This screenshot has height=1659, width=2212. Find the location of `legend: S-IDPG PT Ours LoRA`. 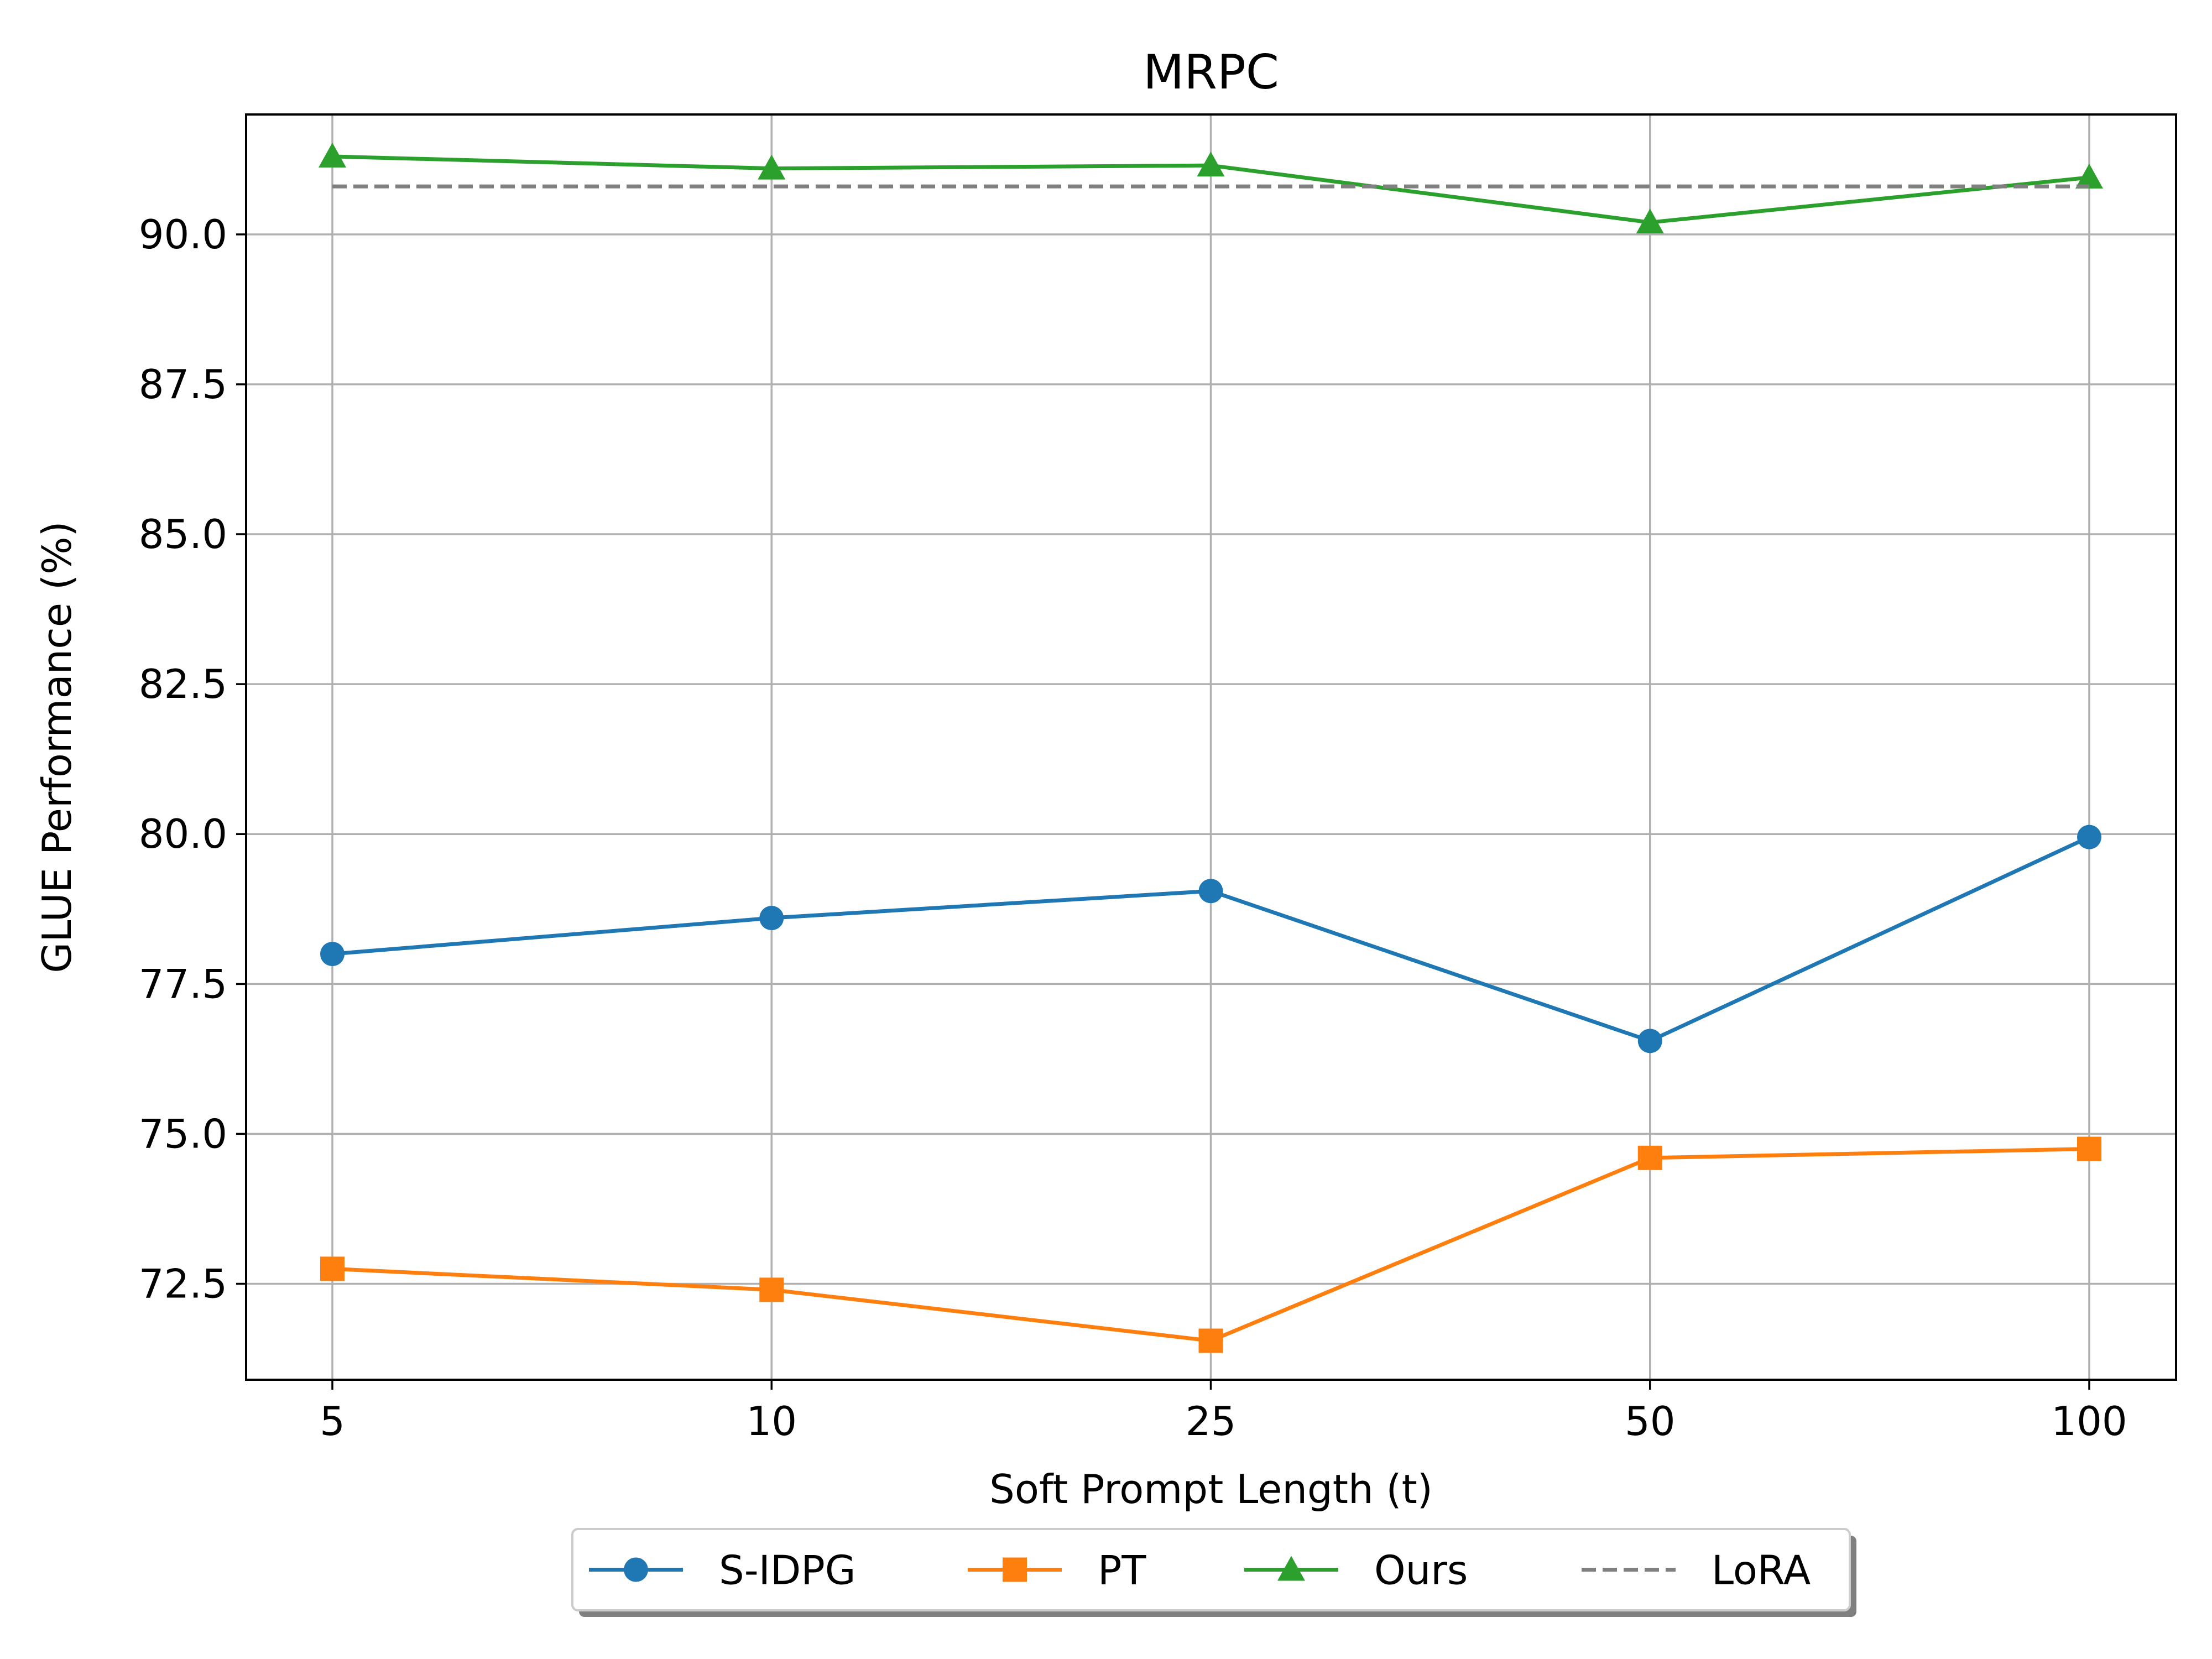

legend: S-IDPG PT Ours LoRA is located at coordinates (1214, 1573).